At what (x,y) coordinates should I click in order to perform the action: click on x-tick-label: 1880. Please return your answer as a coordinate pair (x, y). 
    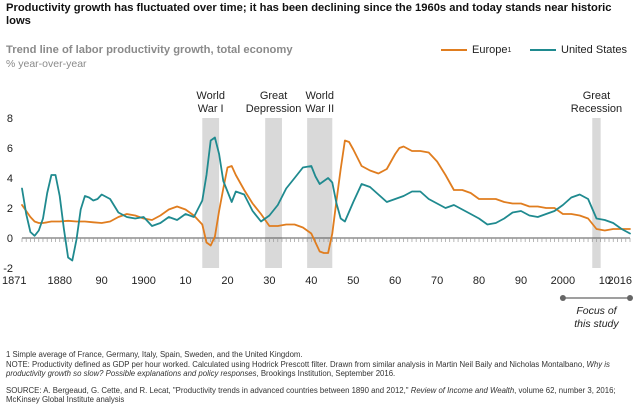
    Looking at the image, I should click on (59, 281).